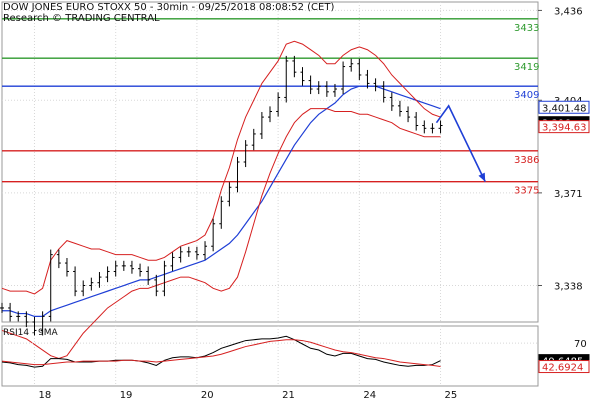  What do you see at coordinates (568, 11) in the screenshot?
I see `y-tick-label: 3,436` at bounding box center [568, 11].